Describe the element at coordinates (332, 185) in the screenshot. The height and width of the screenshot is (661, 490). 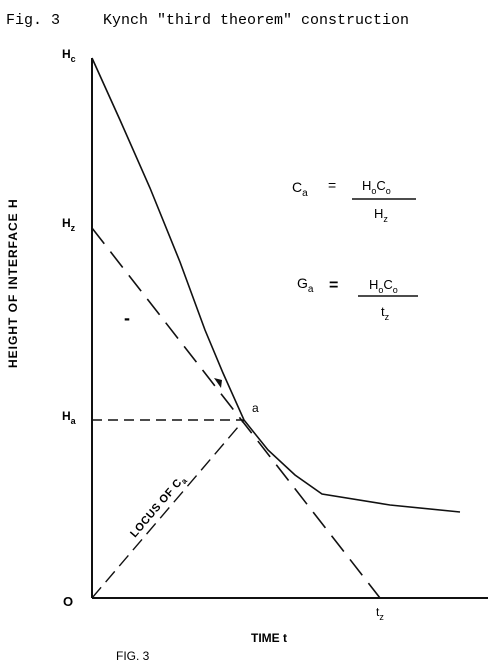
I see `ca-equals: =` at that location.